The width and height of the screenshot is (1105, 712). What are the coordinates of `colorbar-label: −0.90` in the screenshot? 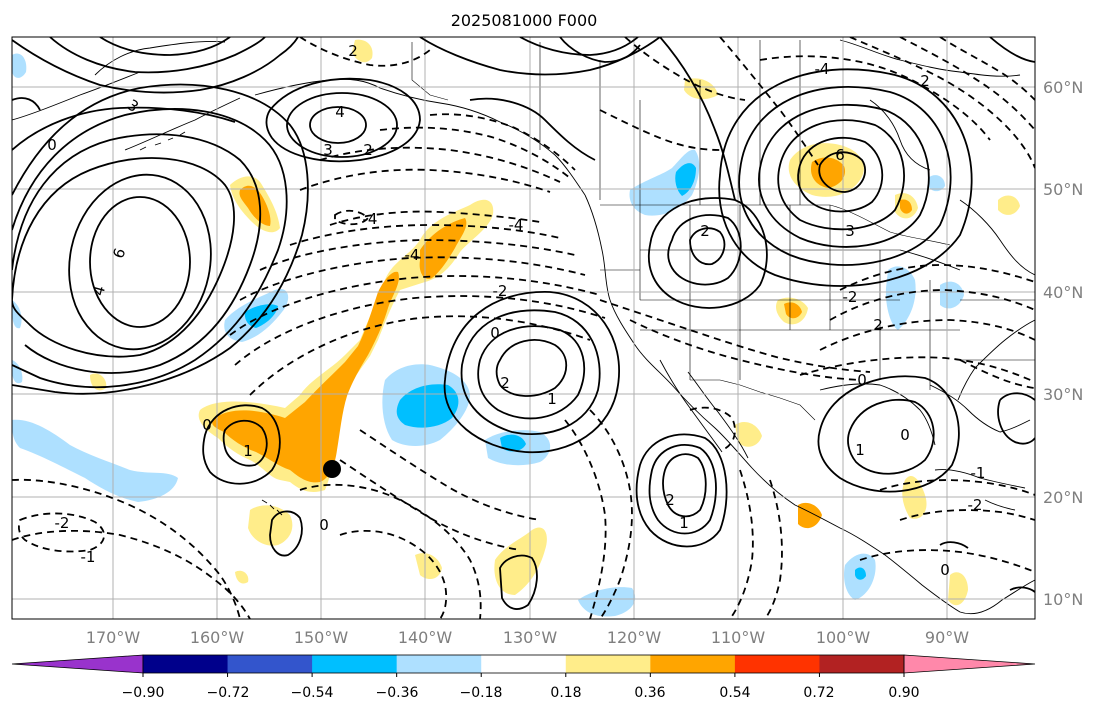 It's located at (143, 693).